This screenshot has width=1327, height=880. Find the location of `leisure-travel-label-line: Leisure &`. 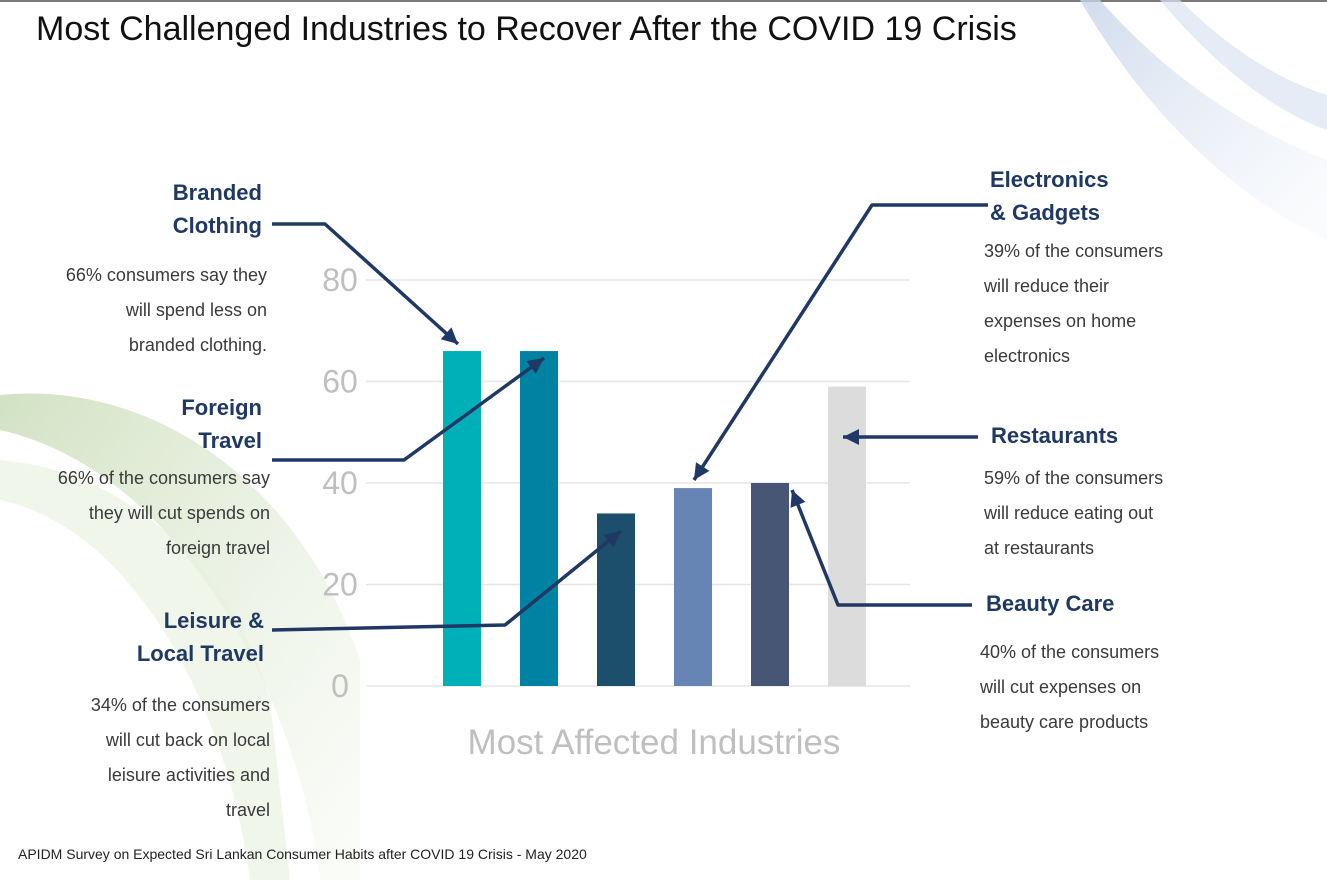

leisure-travel-label-line: Leisure & is located at coordinates (213, 620).